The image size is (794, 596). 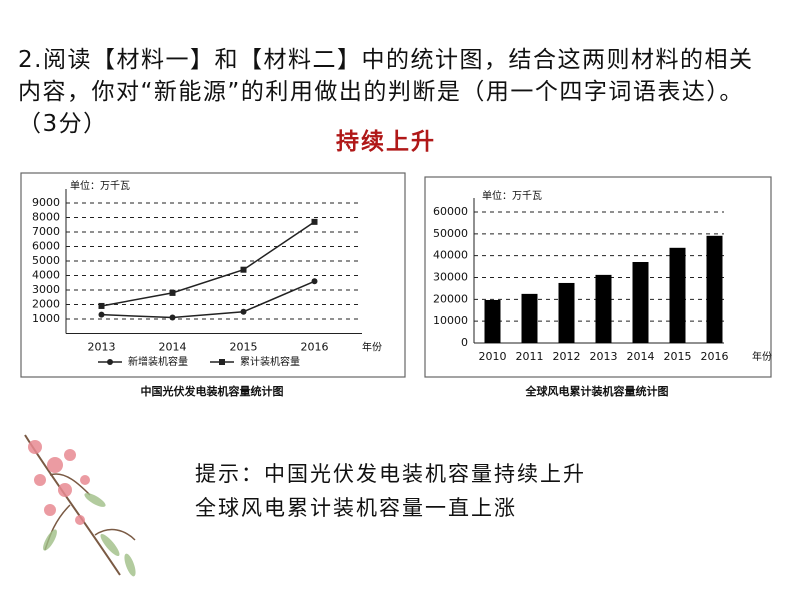 What do you see at coordinates (390, 474) in the screenshot?
I see `hint-line: 提示：中国光伏发电装机容量持续上升` at bounding box center [390, 474].